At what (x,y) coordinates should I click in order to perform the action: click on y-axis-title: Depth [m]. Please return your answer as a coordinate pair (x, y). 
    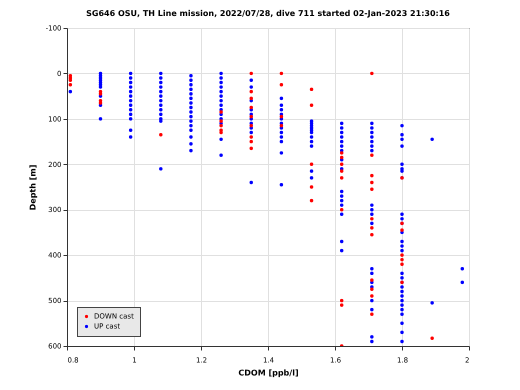
    Looking at the image, I should click on (33, 187).